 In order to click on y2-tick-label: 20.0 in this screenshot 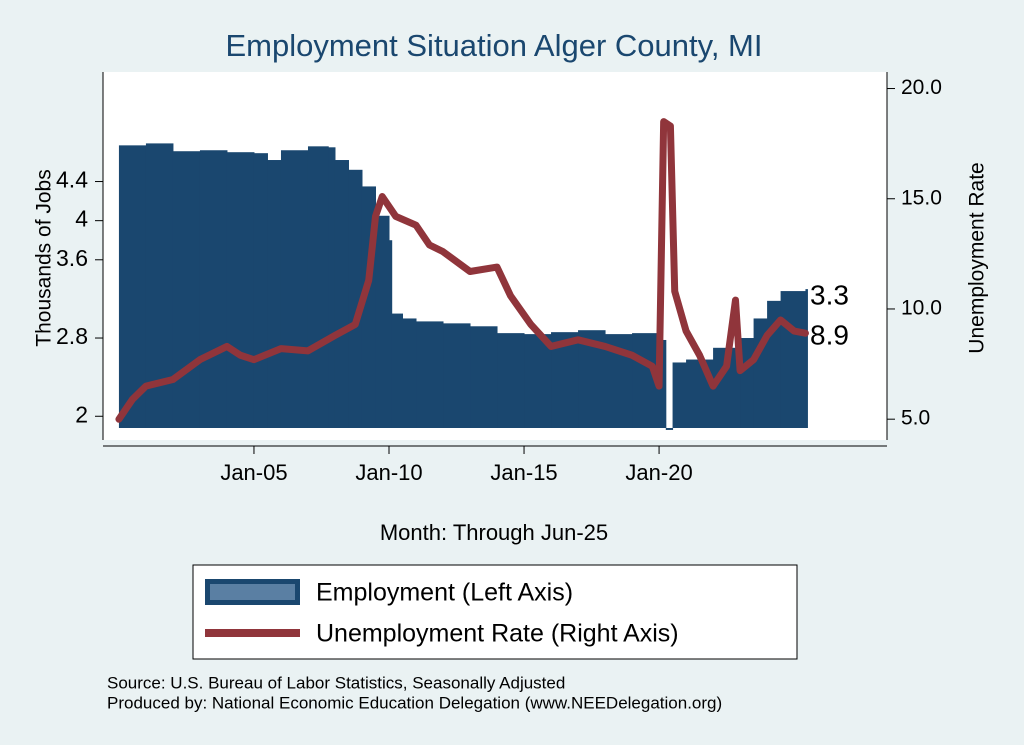, I will do `click(921, 87)`.